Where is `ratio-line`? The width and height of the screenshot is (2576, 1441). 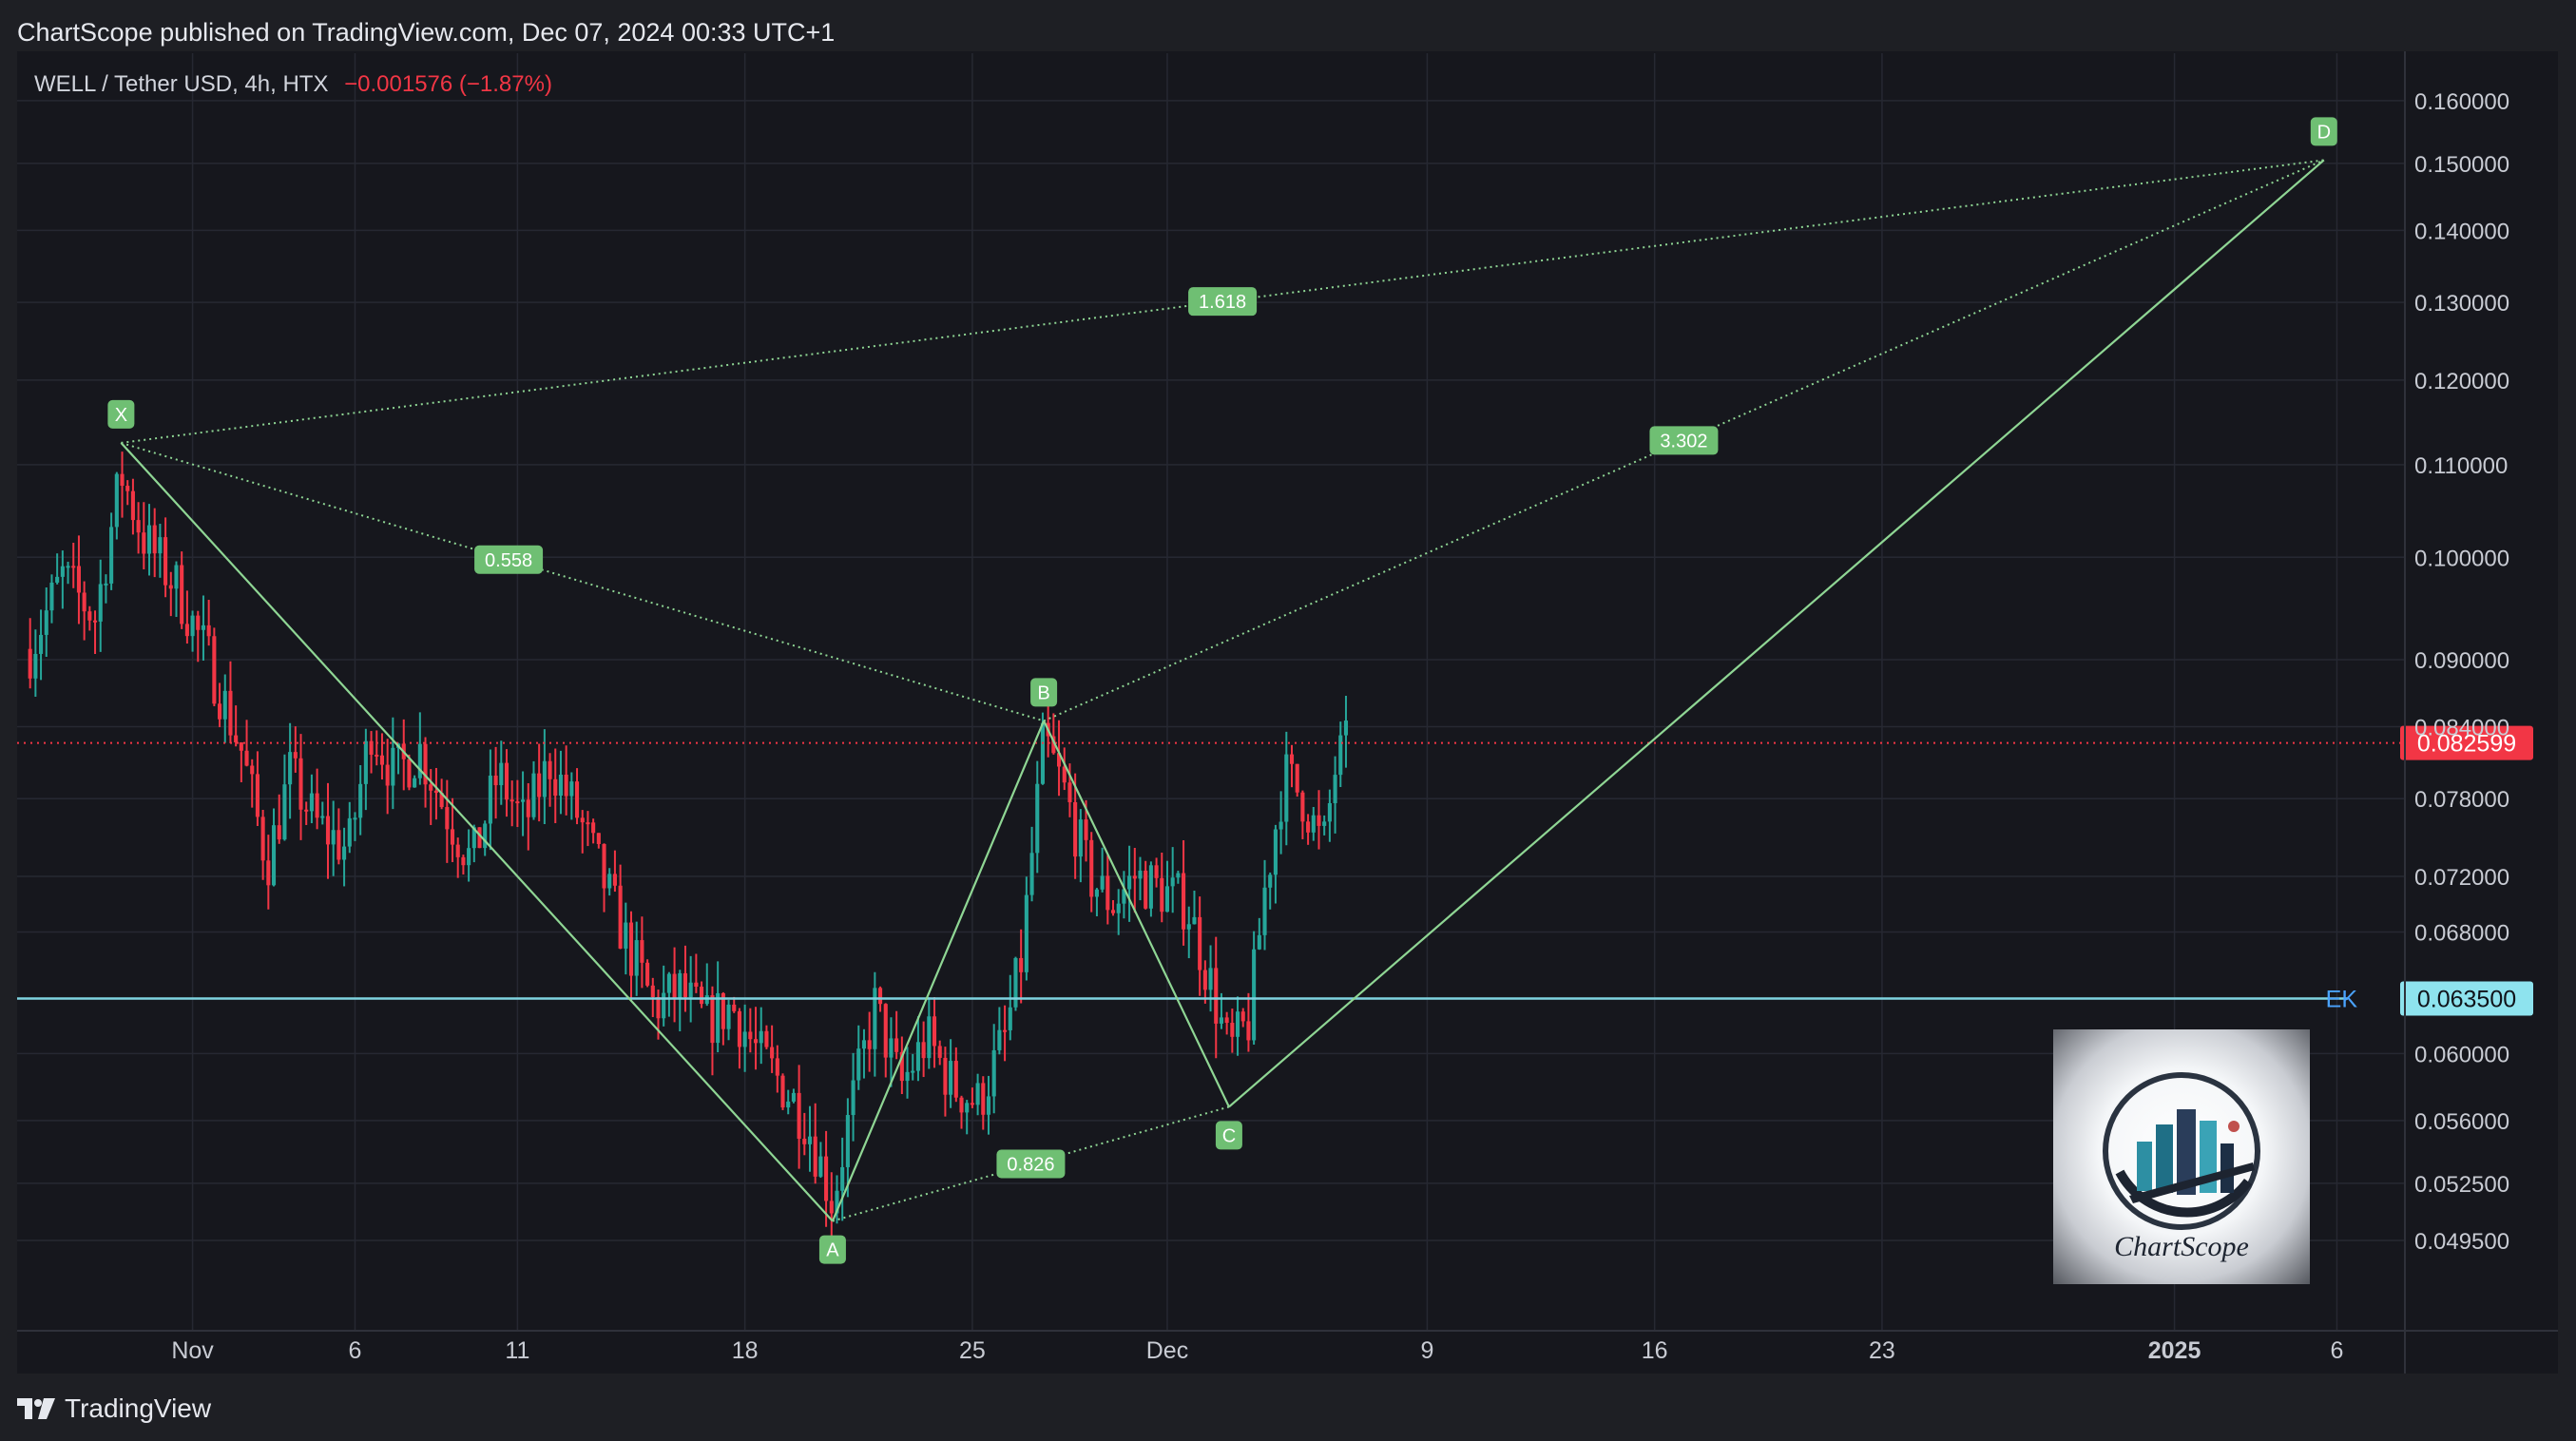
ratio-line is located at coordinates (583, 581).